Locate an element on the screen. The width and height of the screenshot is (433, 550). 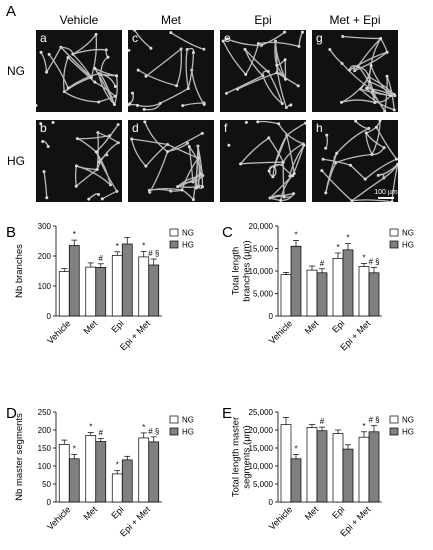
micrograph: b is located at coordinates (79, 161).